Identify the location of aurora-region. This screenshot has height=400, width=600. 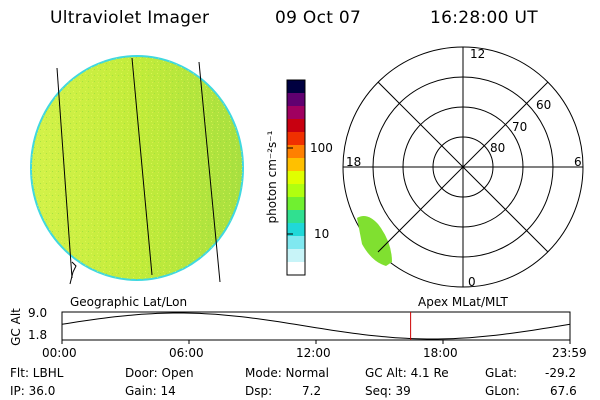
(374, 241).